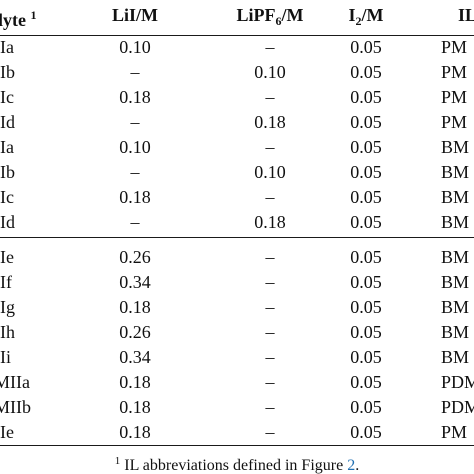 This screenshot has width=474, height=474. What do you see at coordinates (372, 15) in the screenshot?
I see `header-i2-unit: /M` at bounding box center [372, 15].